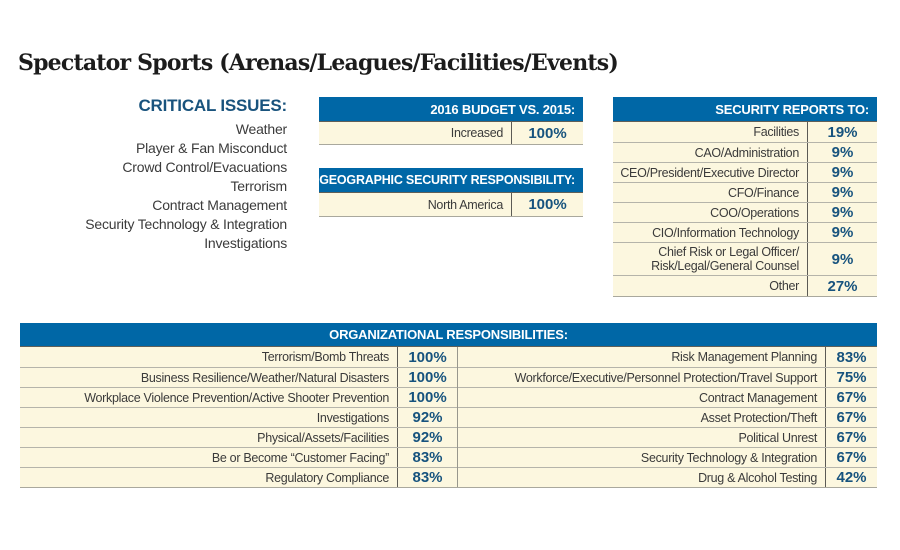 Image resolution: width=900 pixels, height=550 pixels. What do you see at coordinates (754, 212) in the screenshot?
I see `row-label: COO/Operations` at bounding box center [754, 212].